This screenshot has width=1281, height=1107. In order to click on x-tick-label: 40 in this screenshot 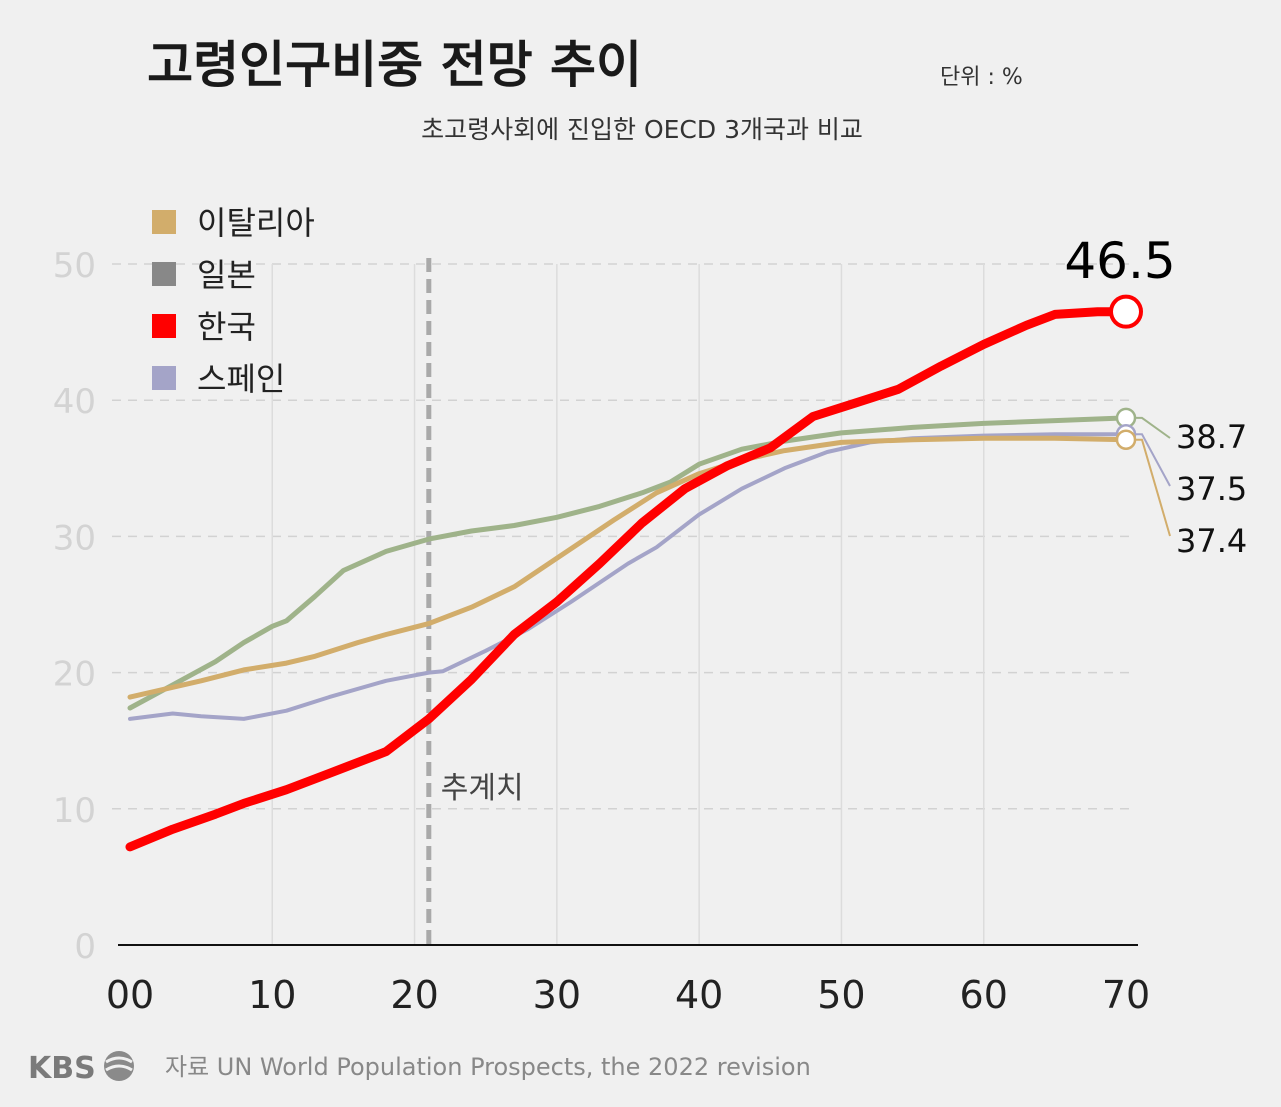, I will do `click(699, 995)`.